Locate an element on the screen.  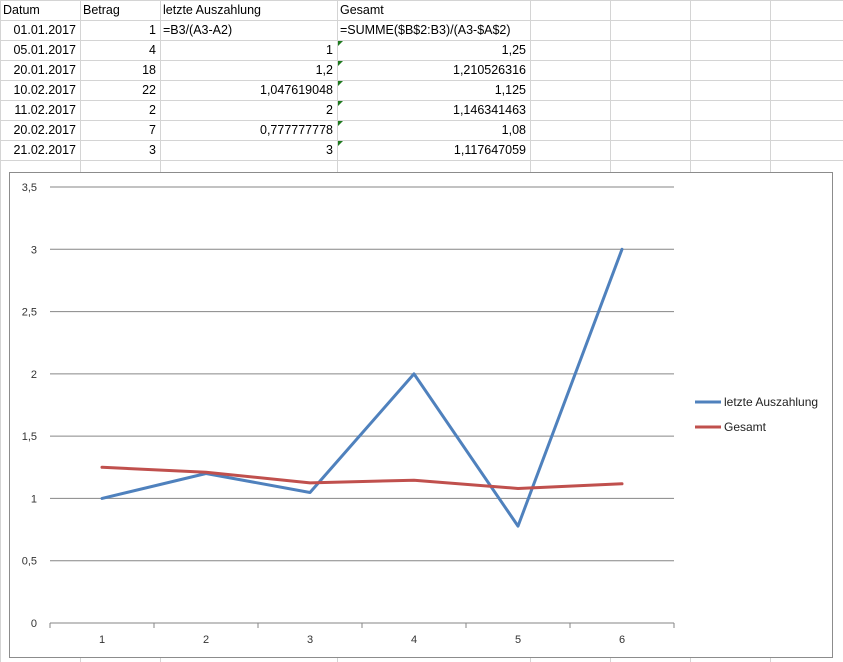
cell-gesamt: 1,125 is located at coordinates (510, 90).